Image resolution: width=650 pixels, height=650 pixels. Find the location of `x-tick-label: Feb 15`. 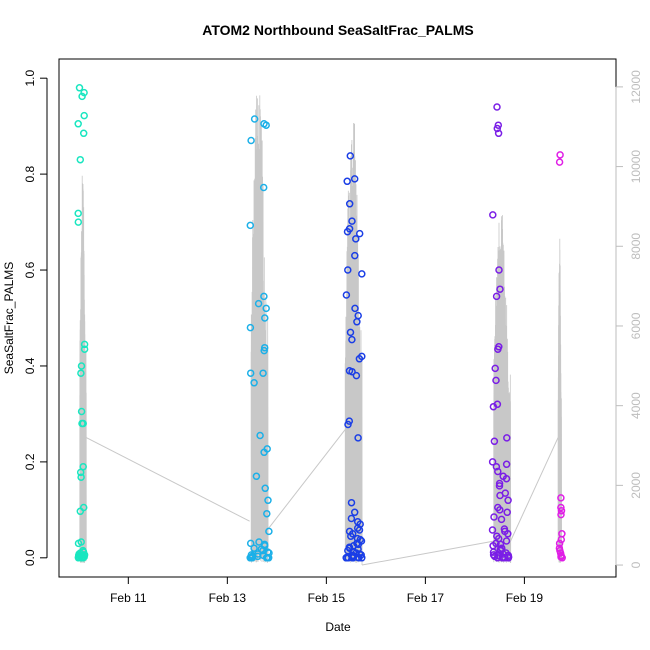

x-tick-label: Feb 15 is located at coordinates (327, 598).